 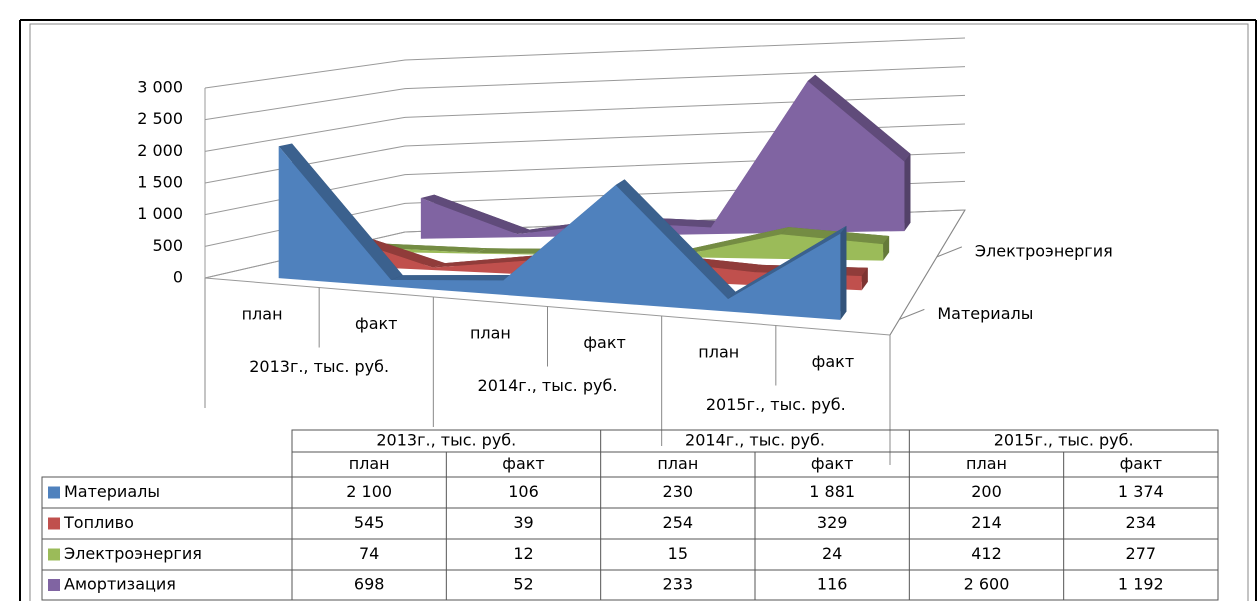 What do you see at coordinates (523, 522) in the screenshot?
I see `table-cell: 39` at bounding box center [523, 522].